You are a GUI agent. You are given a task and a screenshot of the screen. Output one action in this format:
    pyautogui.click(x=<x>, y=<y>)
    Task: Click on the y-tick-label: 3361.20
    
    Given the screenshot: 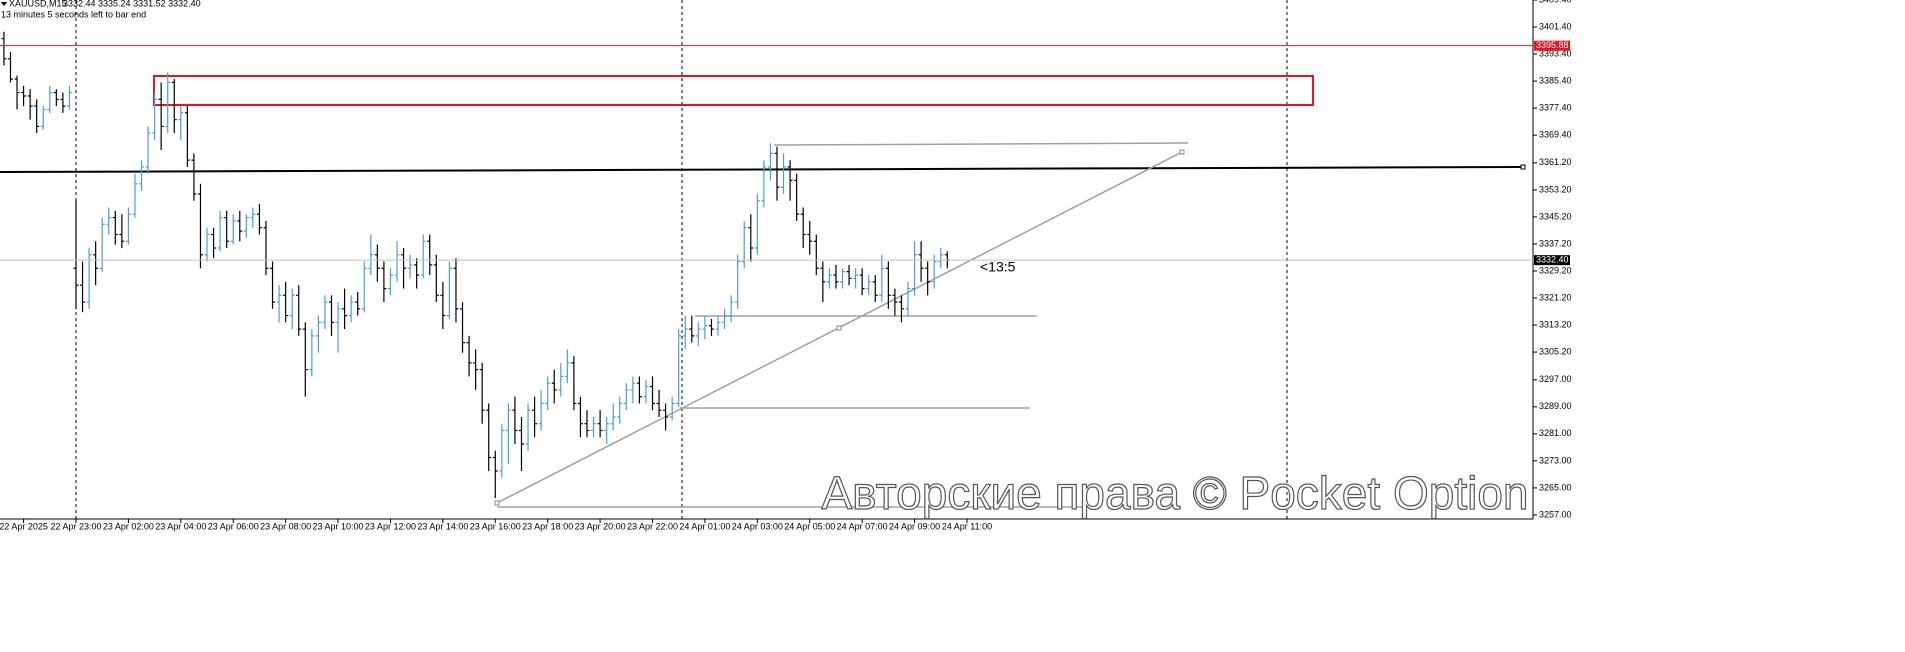 What is the action you would take?
    pyautogui.click(x=1555, y=162)
    